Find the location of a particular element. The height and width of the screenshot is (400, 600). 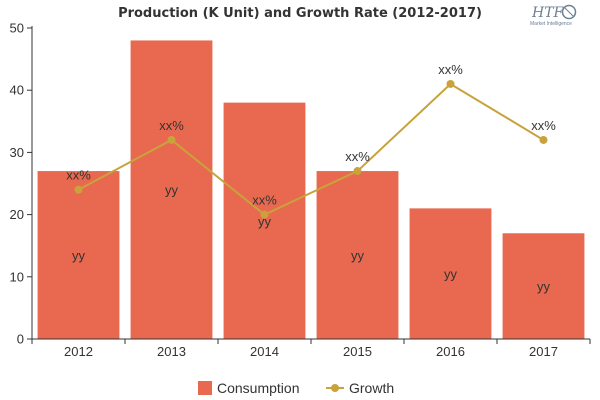

legend-label-growth: Growth is located at coordinates (371, 388).